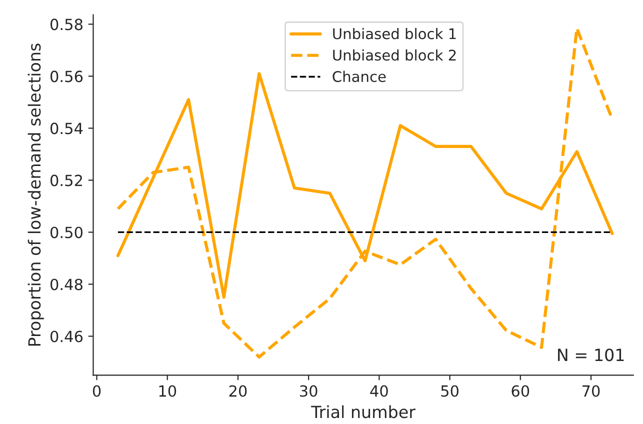 The image size is (643, 424). I want to click on x-tick-label: 10, so click(167, 391).